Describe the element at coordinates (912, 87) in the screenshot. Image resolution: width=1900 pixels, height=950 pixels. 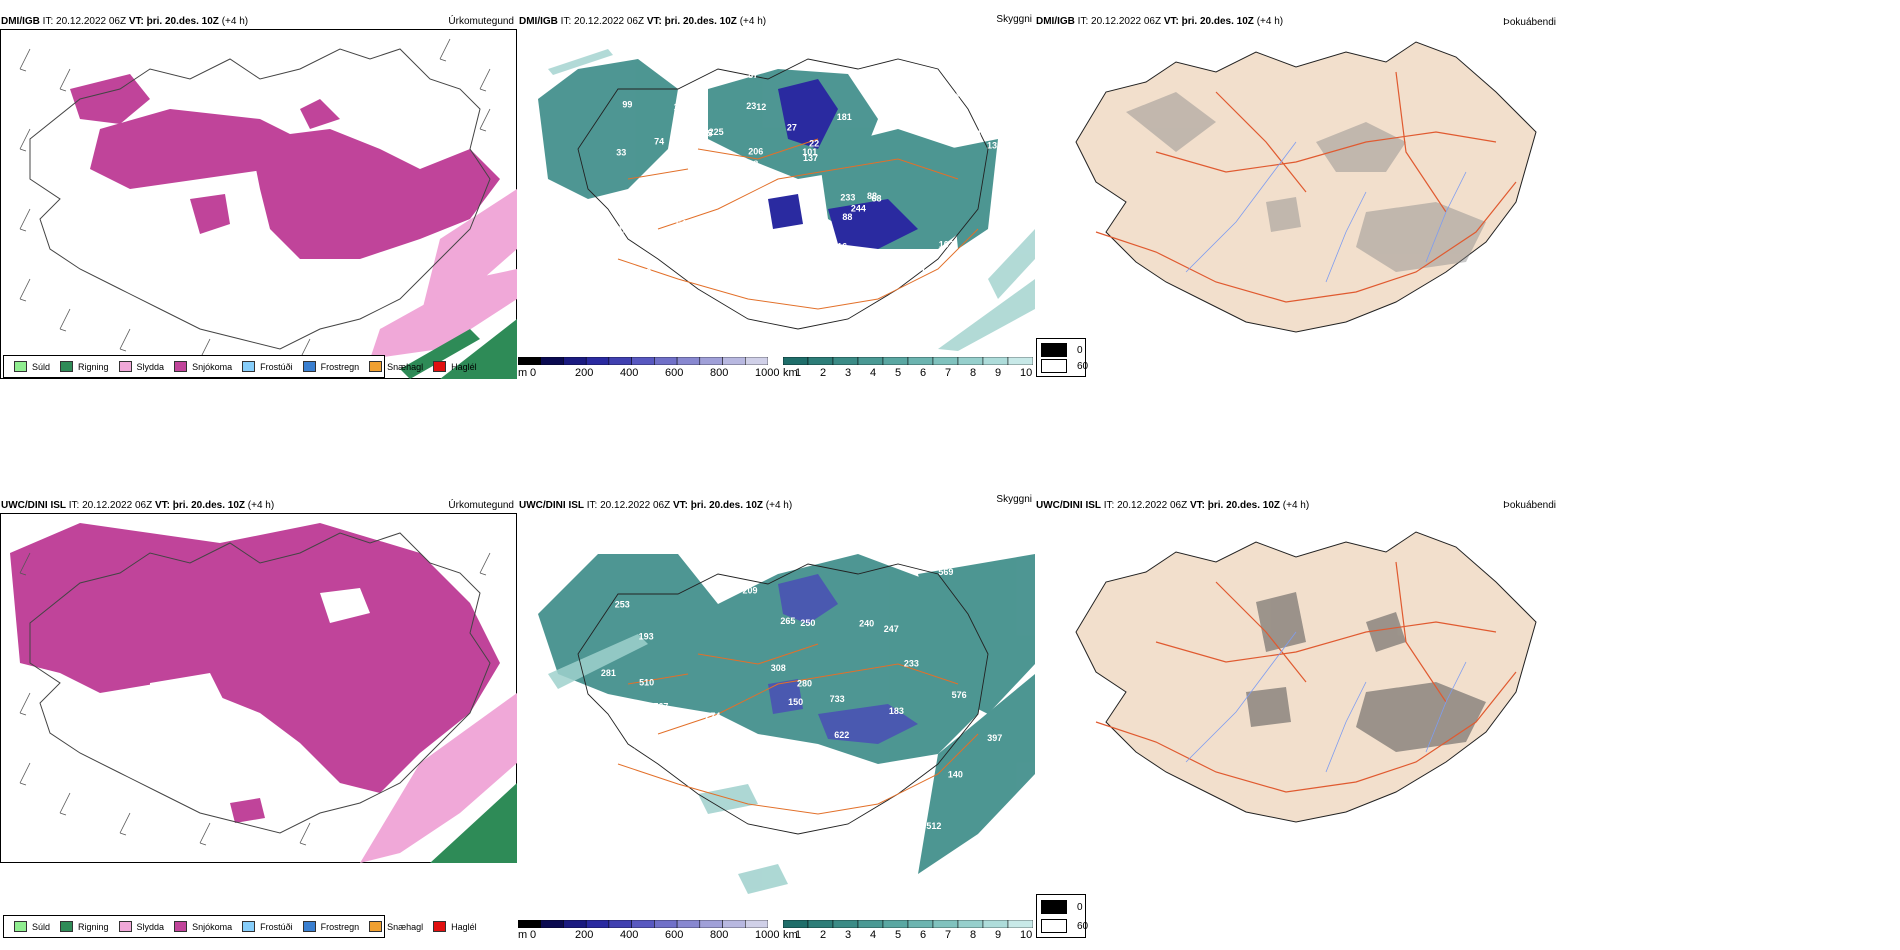
I see `cloudbase-label: 512` at that location.